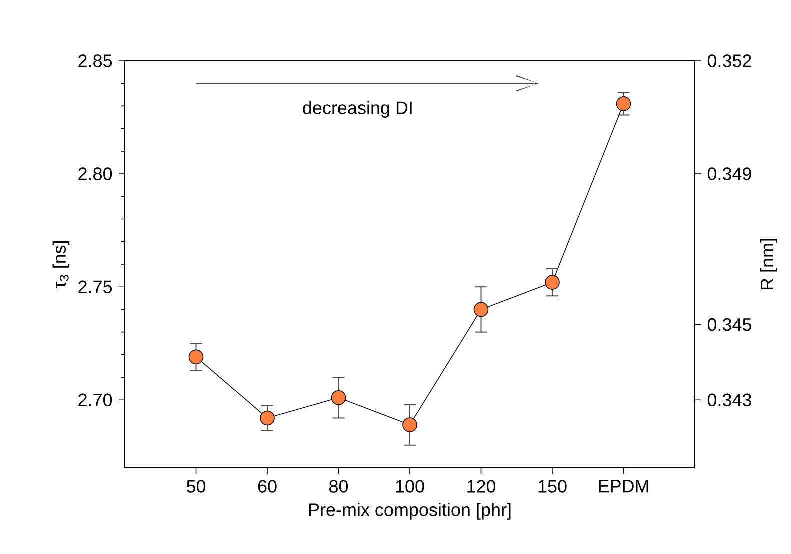 The width and height of the screenshot is (791, 554). What do you see at coordinates (623, 486) in the screenshot?
I see `x-tick-label: EPDM` at bounding box center [623, 486].